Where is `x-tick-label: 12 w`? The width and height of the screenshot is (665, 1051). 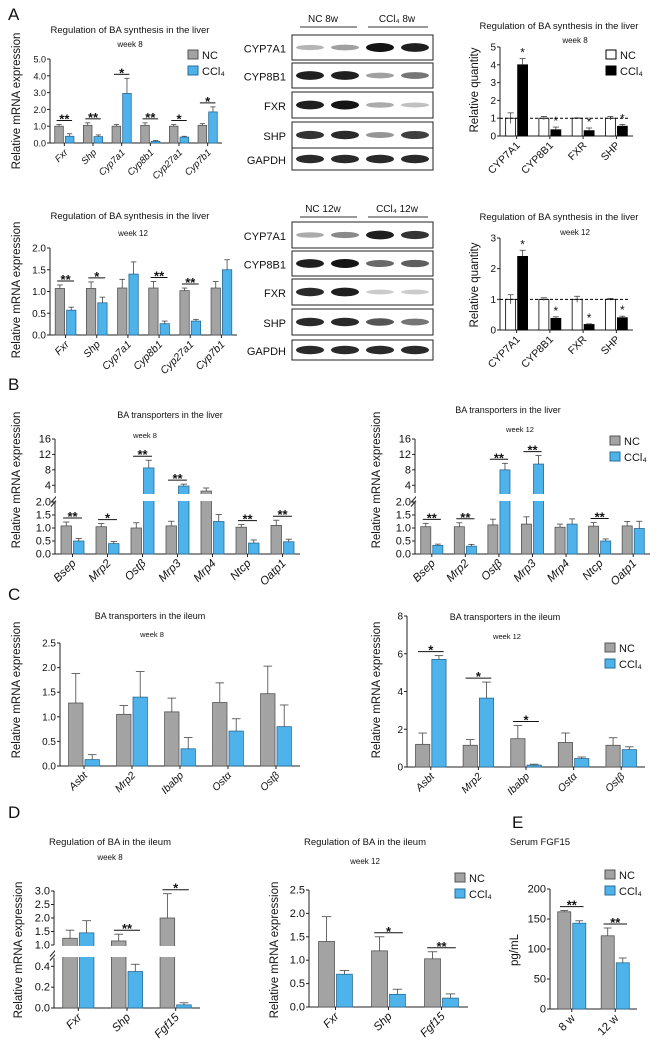 x-tick-label: 12 w is located at coordinates (609, 1025).